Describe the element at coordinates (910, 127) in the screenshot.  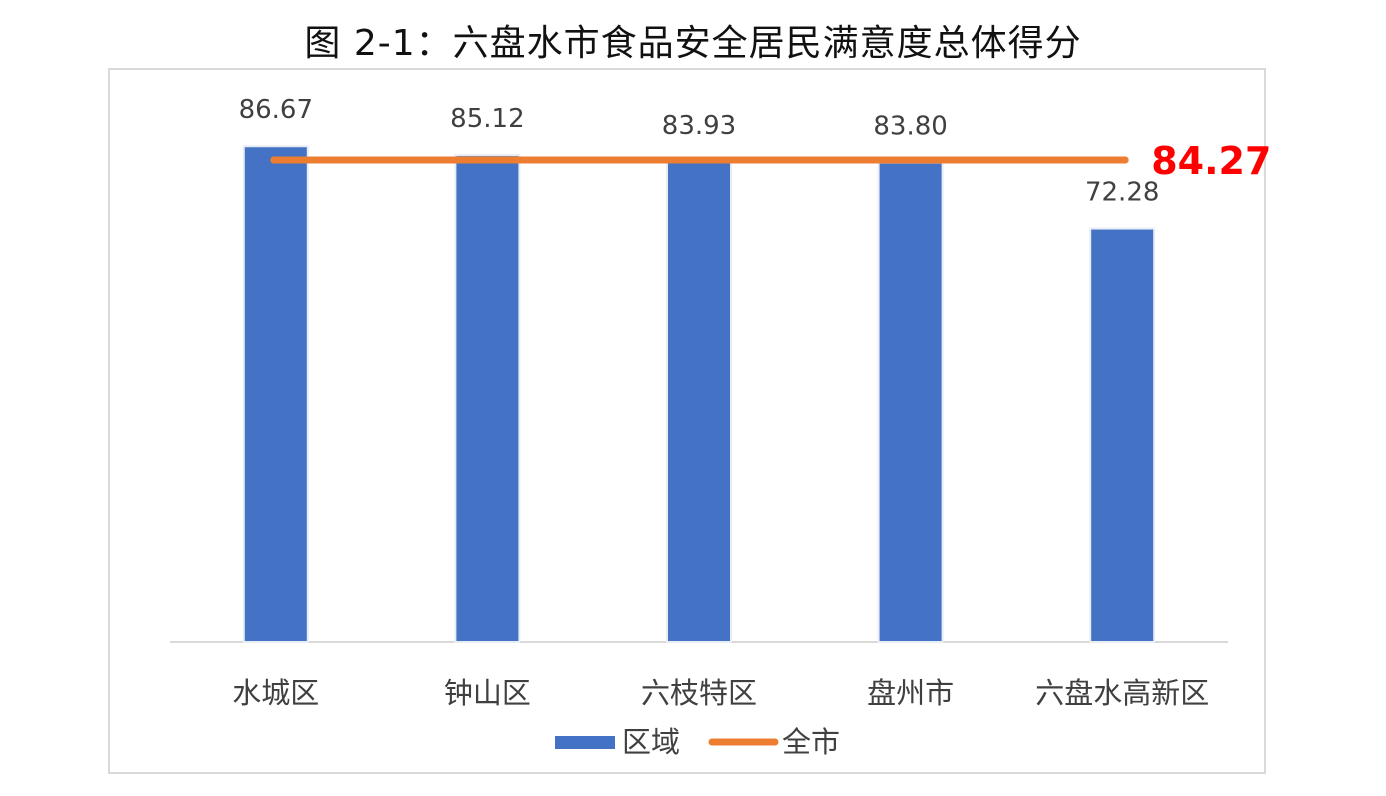
I see `data-label-4: 83.80` at that location.